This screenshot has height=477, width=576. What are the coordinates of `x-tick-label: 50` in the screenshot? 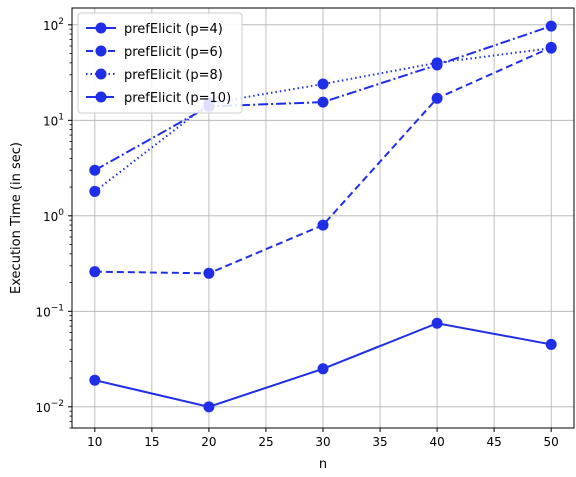 It's located at (551, 442).